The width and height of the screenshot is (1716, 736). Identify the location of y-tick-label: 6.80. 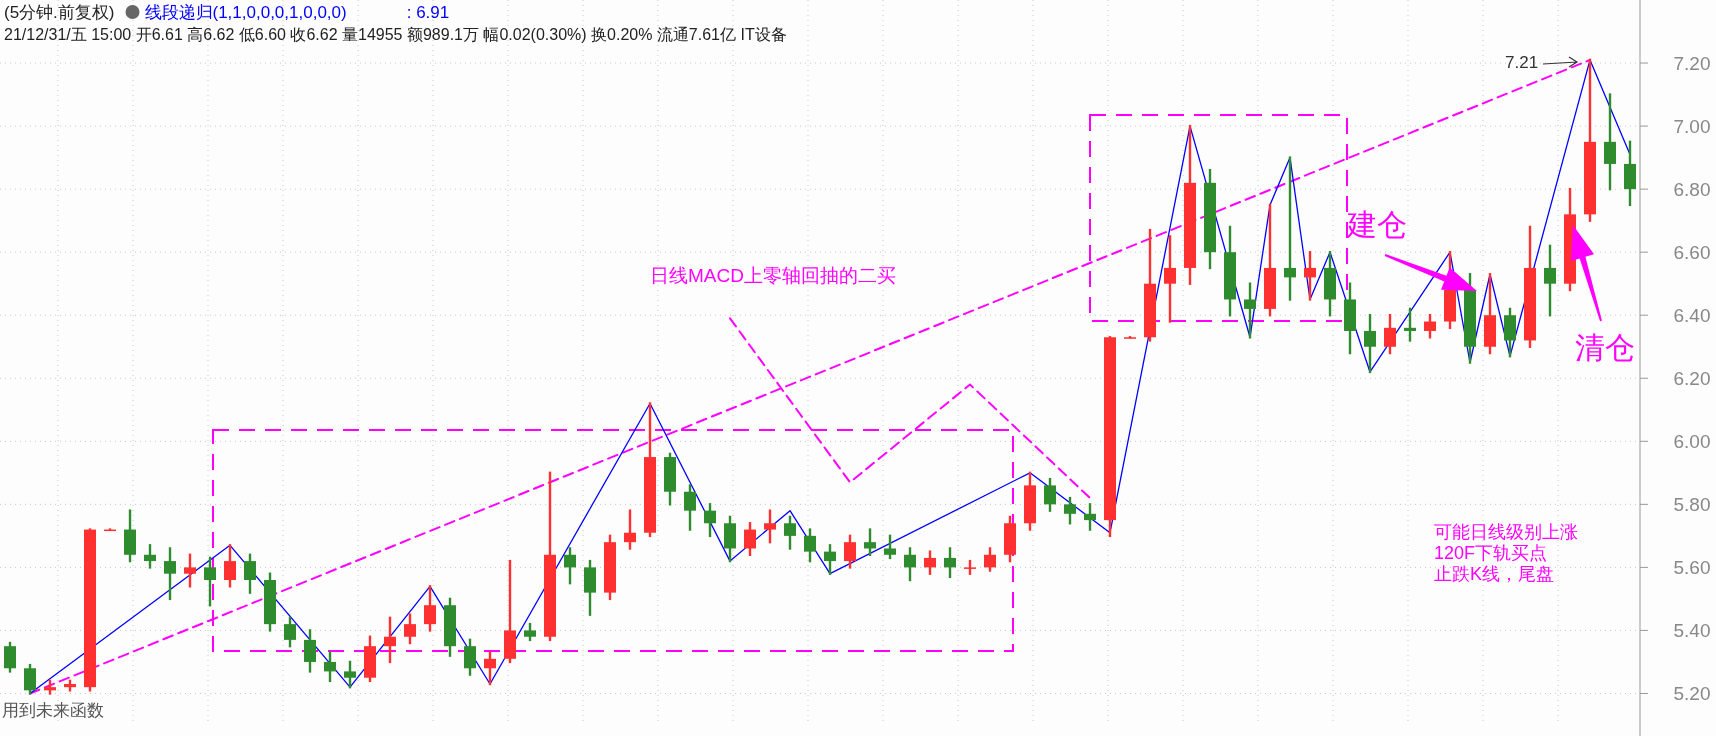
(1692, 190).